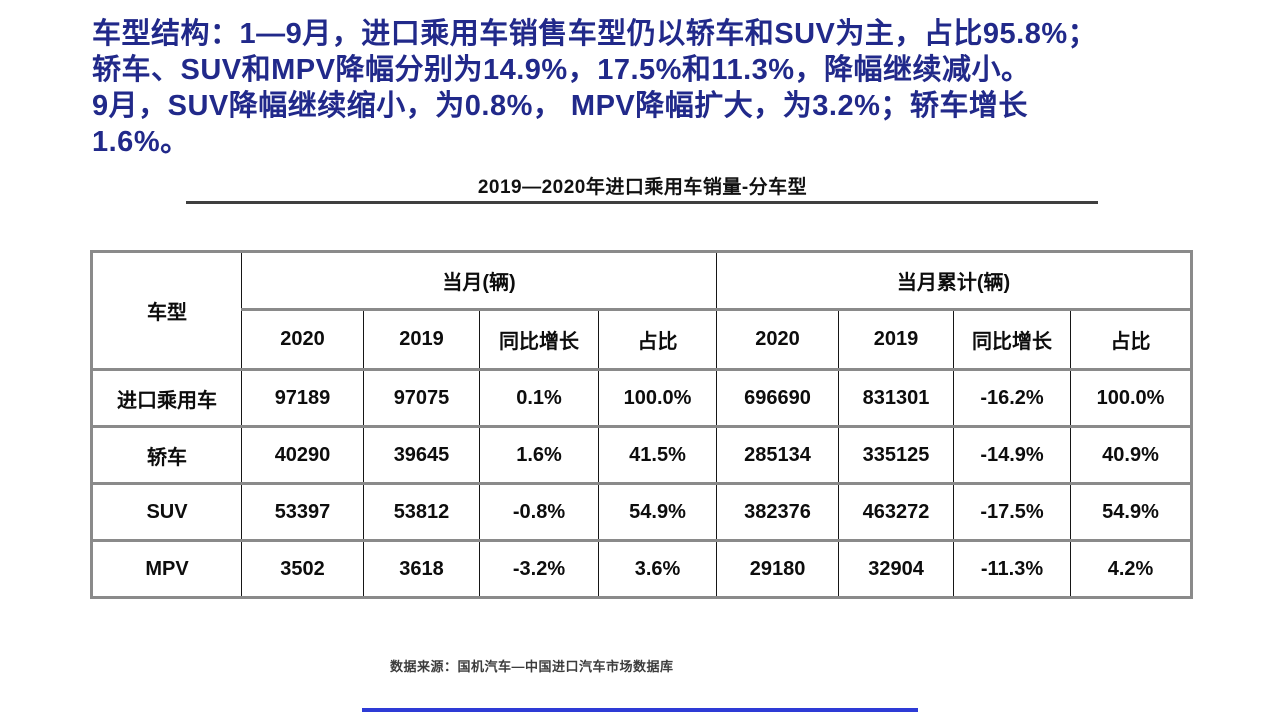  What do you see at coordinates (532, 666) in the screenshot?
I see `data-source-note: 数据来源：国机汽车—中国进口汽车市场数据库` at bounding box center [532, 666].